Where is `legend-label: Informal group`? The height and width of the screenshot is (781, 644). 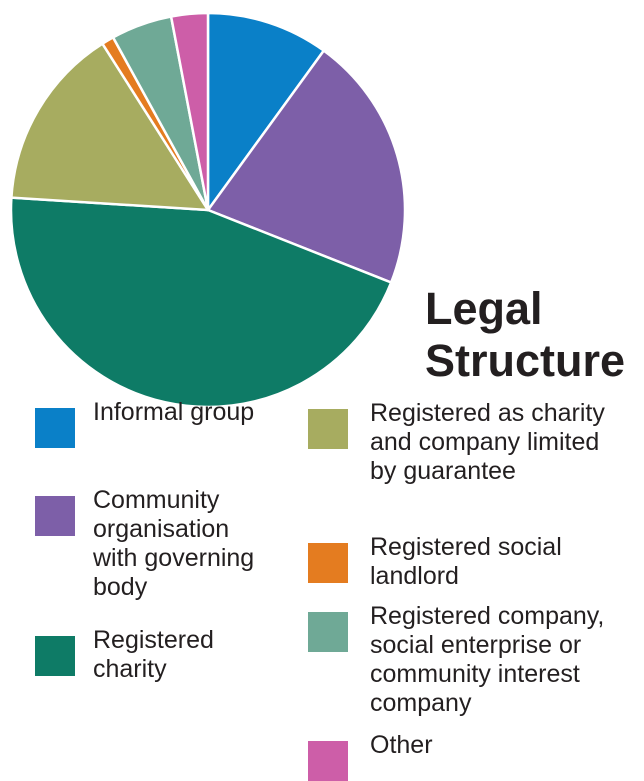
legend-label: Informal group is located at coordinates (173, 412).